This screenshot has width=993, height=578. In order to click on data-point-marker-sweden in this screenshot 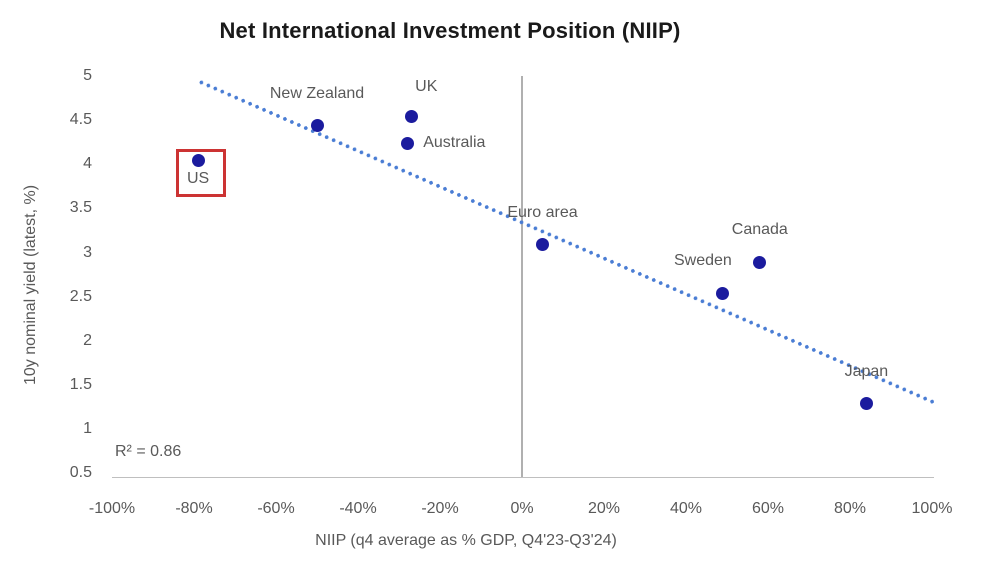, I will do `click(723, 293)`.